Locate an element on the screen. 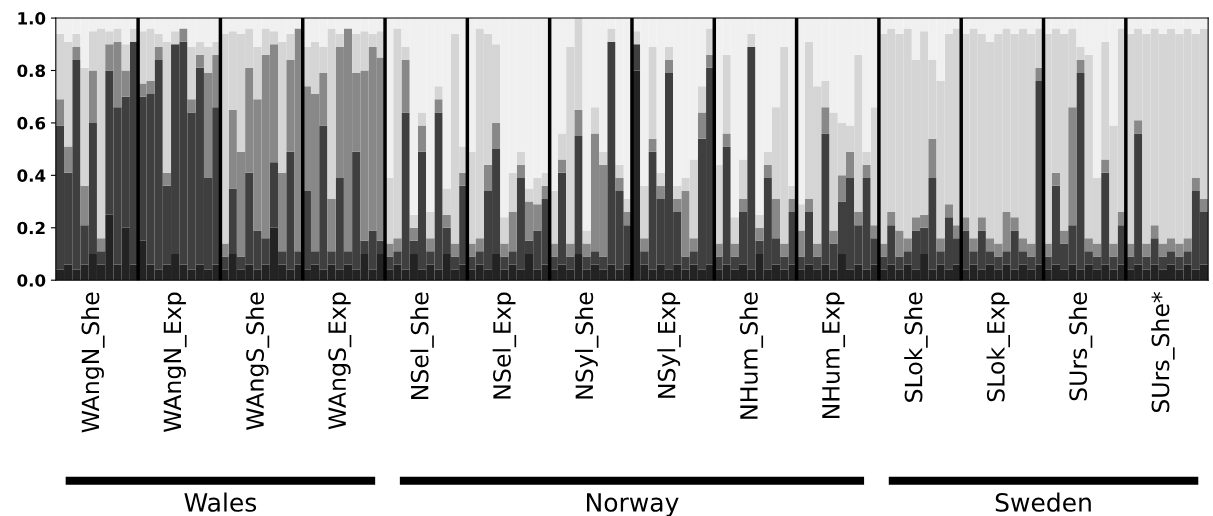 The height and width of the screenshot is (516, 1213). x-tick-label: NSyl_Exp is located at coordinates (669, 345).